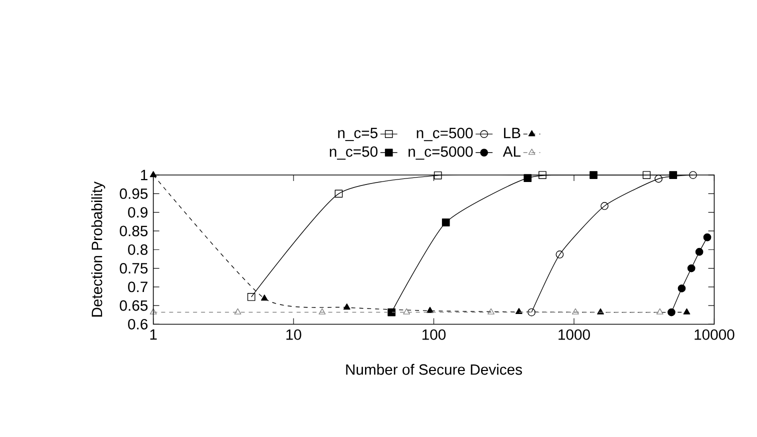 The height and width of the screenshot is (437, 757). What do you see at coordinates (294, 335) in the screenshot?
I see `x-tick-label: 10` at bounding box center [294, 335].